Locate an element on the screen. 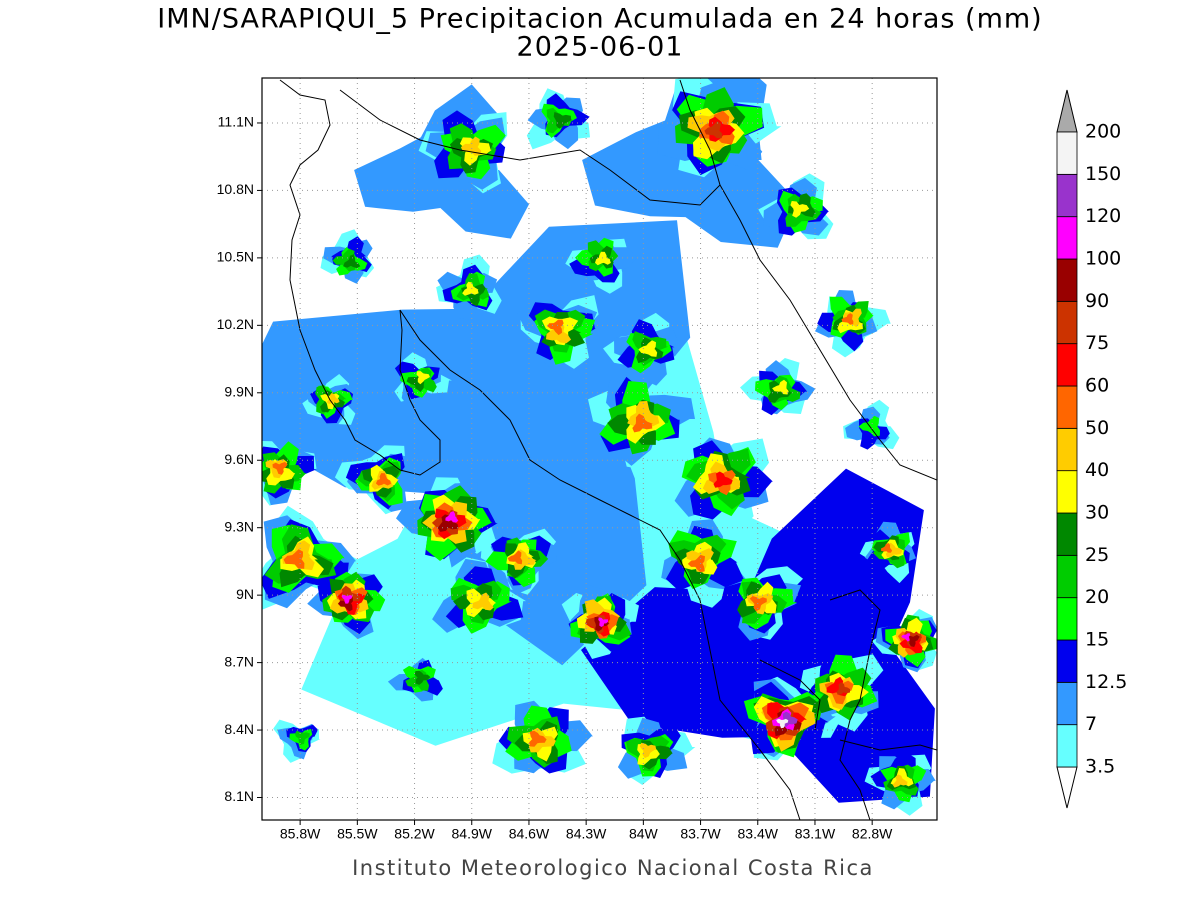 The height and width of the screenshot is (904, 1200). lon-tick-label: 82.8W is located at coordinates (872, 834).